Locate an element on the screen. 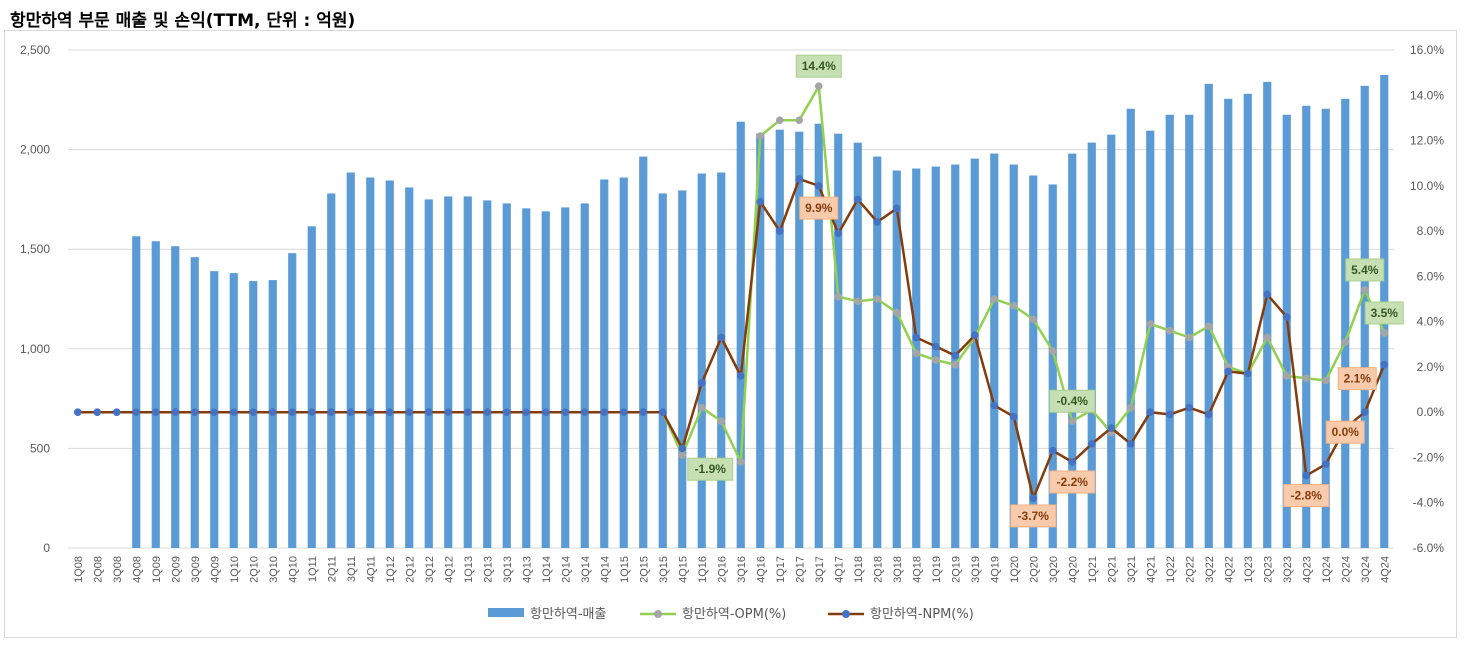 The image size is (1464, 645). x-tick-label: 3Q18 is located at coordinates (898, 569).